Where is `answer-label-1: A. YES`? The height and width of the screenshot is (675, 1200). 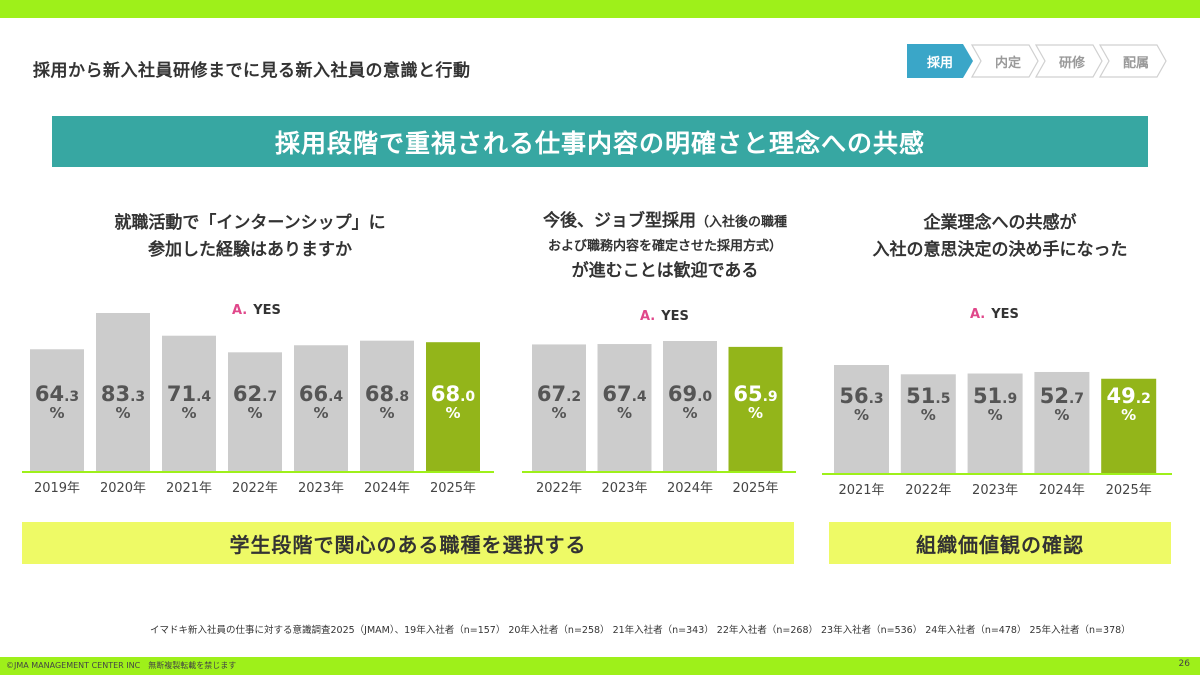
answer-label-1: A. YES is located at coordinates (256, 310).